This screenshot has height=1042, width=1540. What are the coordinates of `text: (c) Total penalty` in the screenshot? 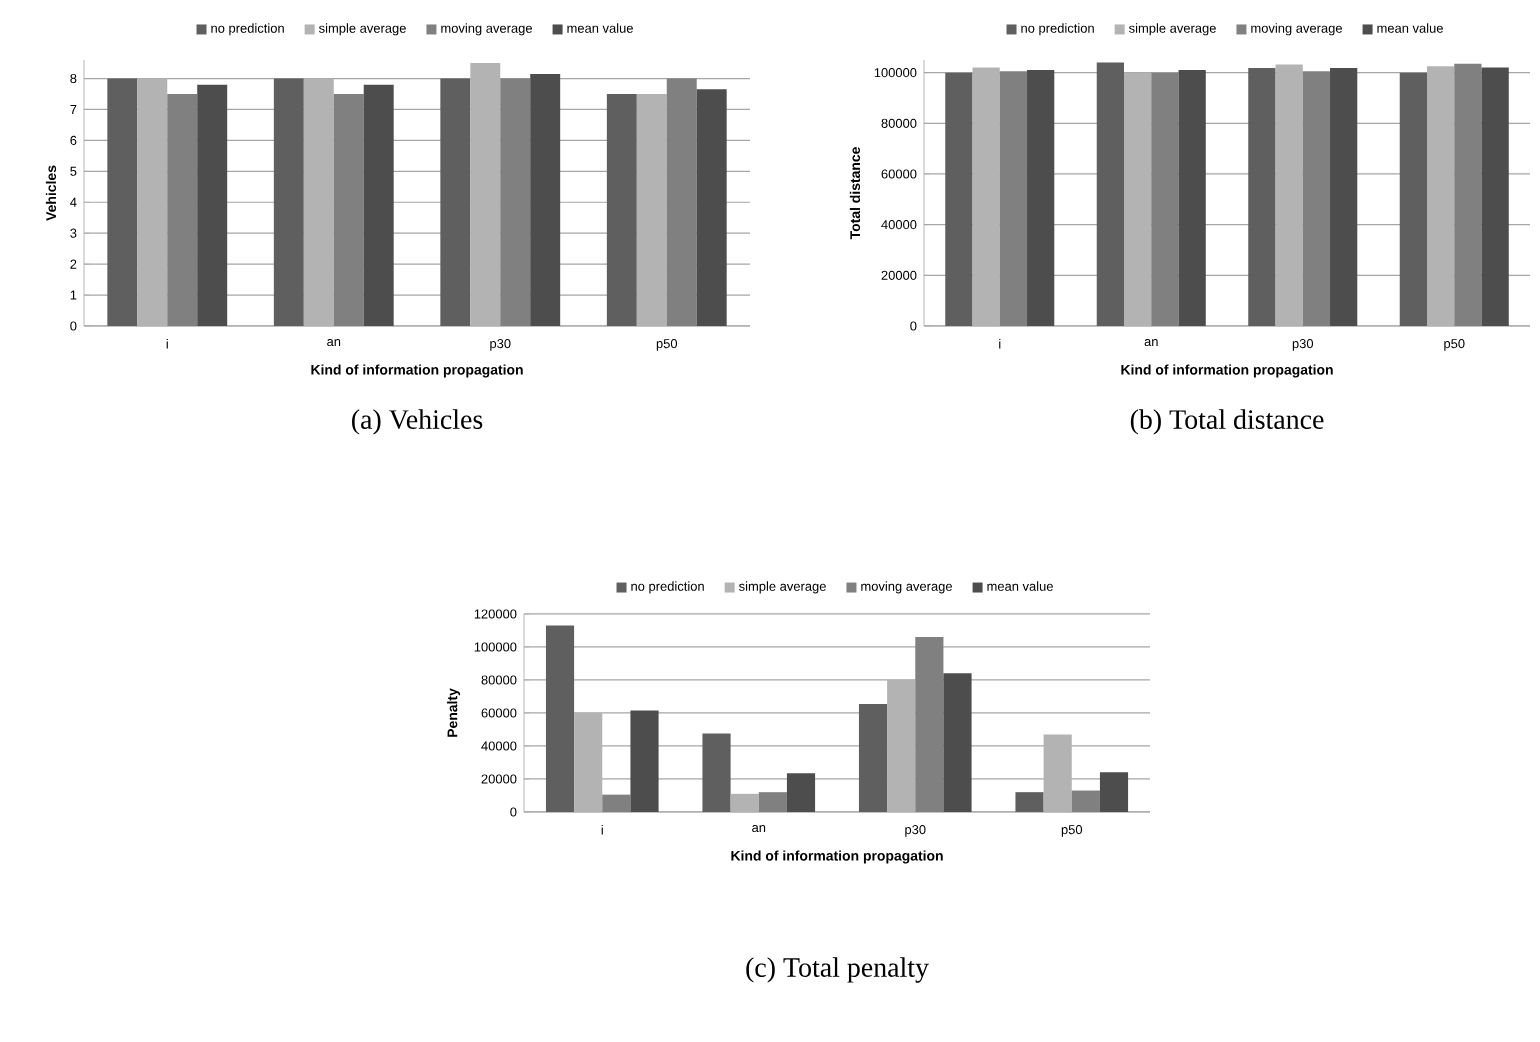 It's located at (837, 970).